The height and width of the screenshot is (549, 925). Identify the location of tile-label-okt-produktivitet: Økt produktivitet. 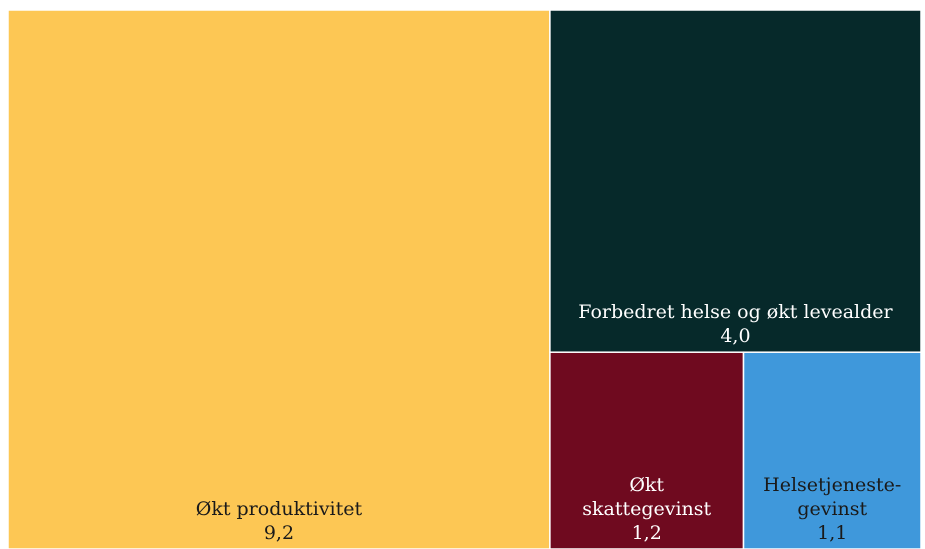
(279, 509).